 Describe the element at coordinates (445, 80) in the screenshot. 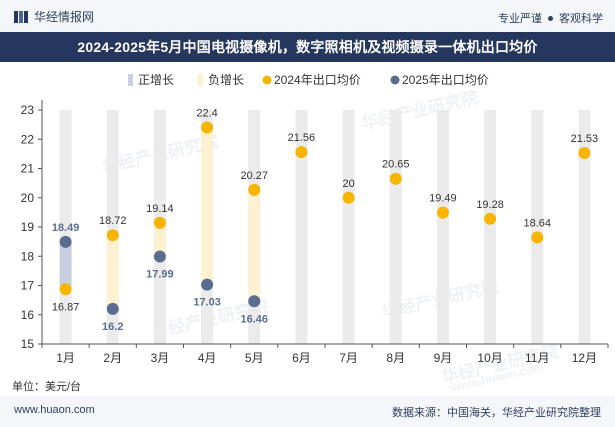

I see `legend-label: 2025年出口均价` at that location.